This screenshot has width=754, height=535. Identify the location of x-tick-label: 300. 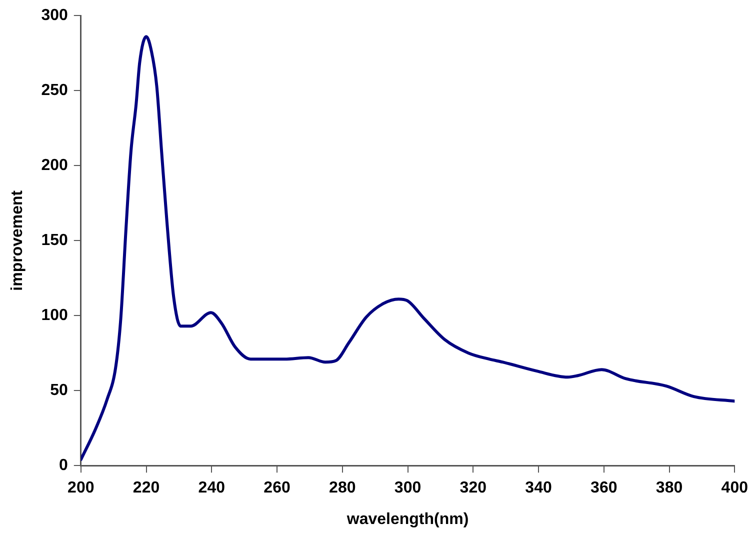
(408, 488).